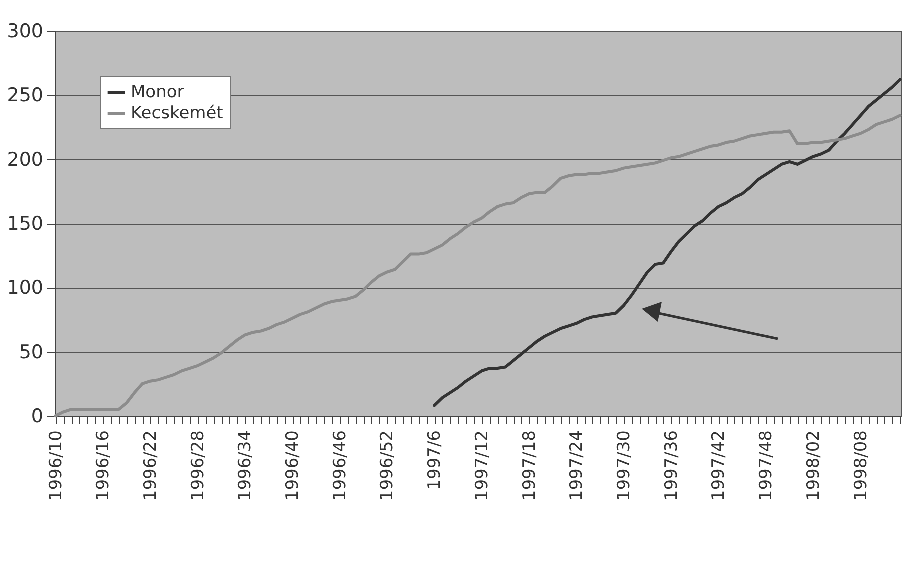 Image resolution: width=916 pixels, height=565 pixels. I want to click on y-tick-label: 100, so click(25, 288).